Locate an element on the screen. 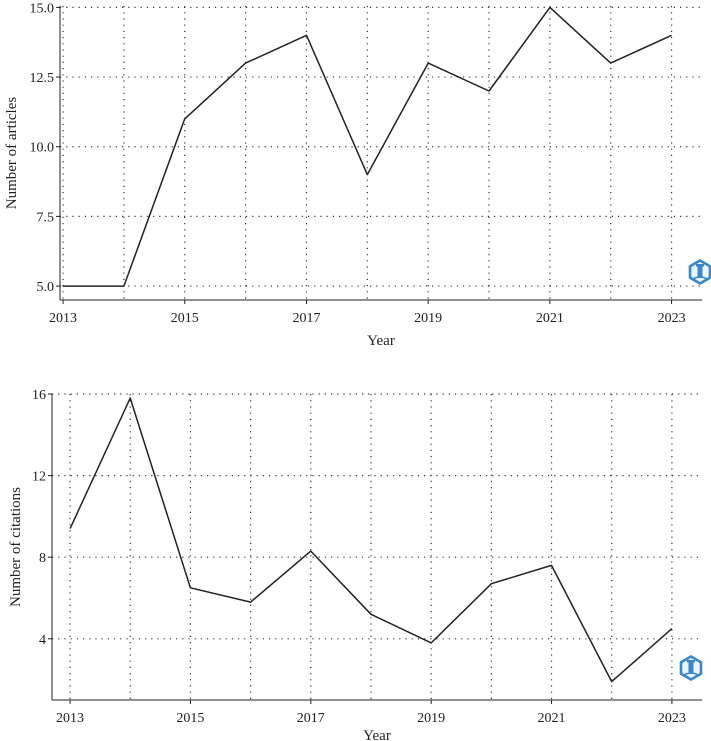 The height and width of the screenshot is (741, 711). y-tick-label: 4 is located at coordinates (42, 640).